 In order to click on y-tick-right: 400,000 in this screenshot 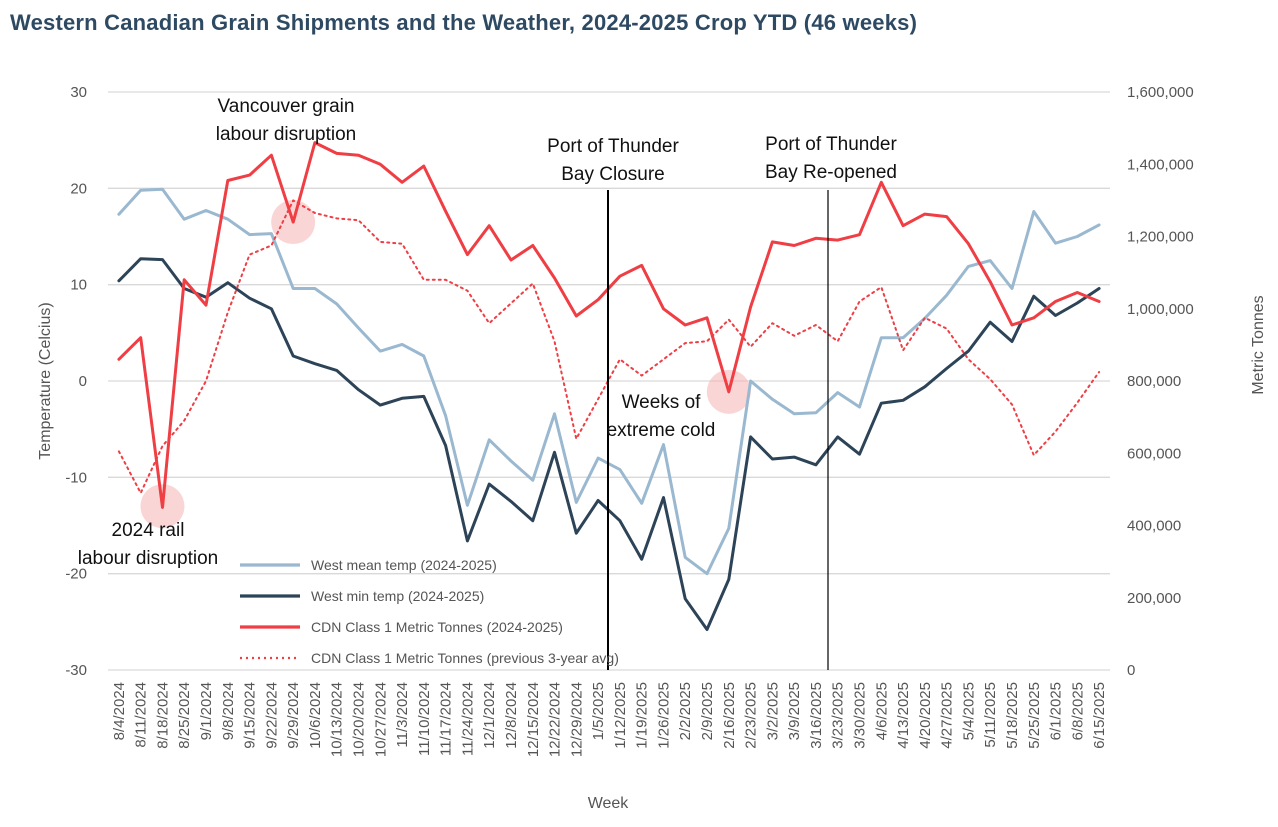, I will do `click(1154, 526)`.